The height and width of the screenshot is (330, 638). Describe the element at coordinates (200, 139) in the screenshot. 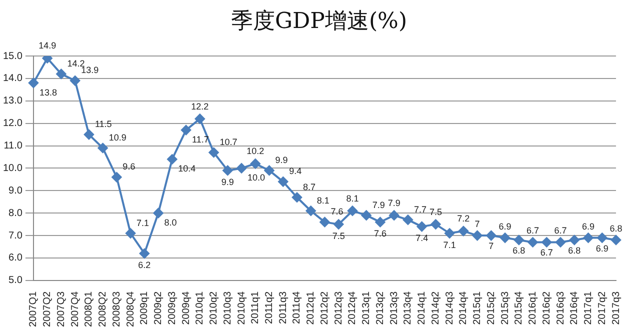

I see `data-label: 11.7` at that location.